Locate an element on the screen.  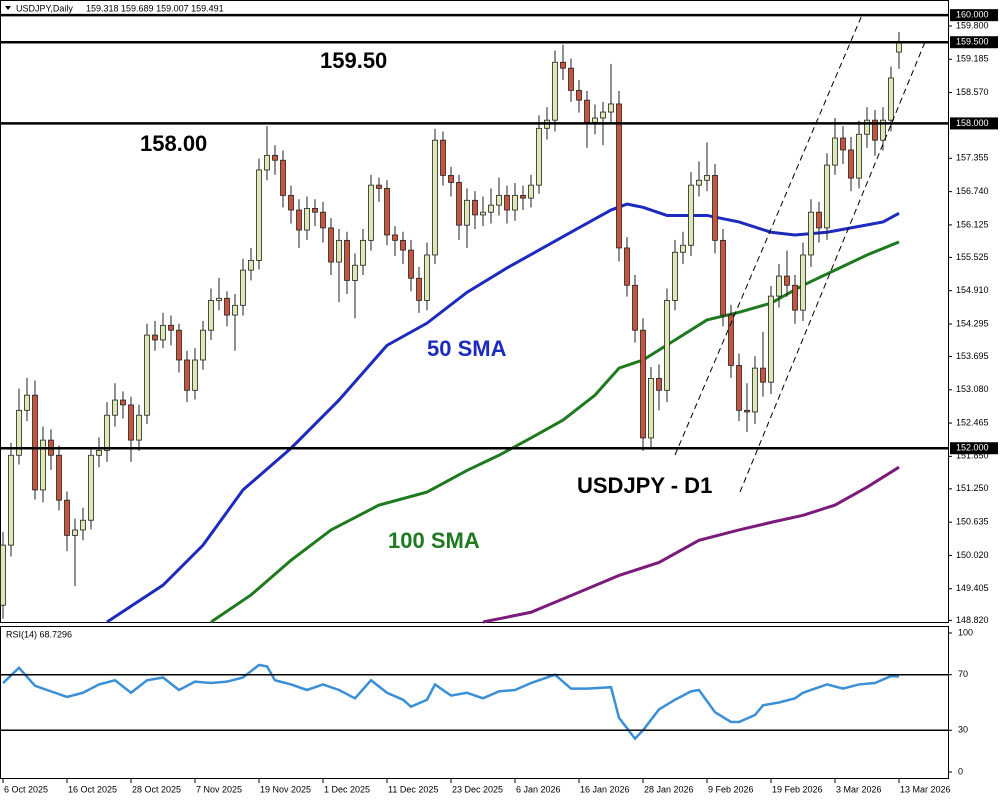
x-tick-label: 3 Mar 2026 is located at coordinates (859, 789).